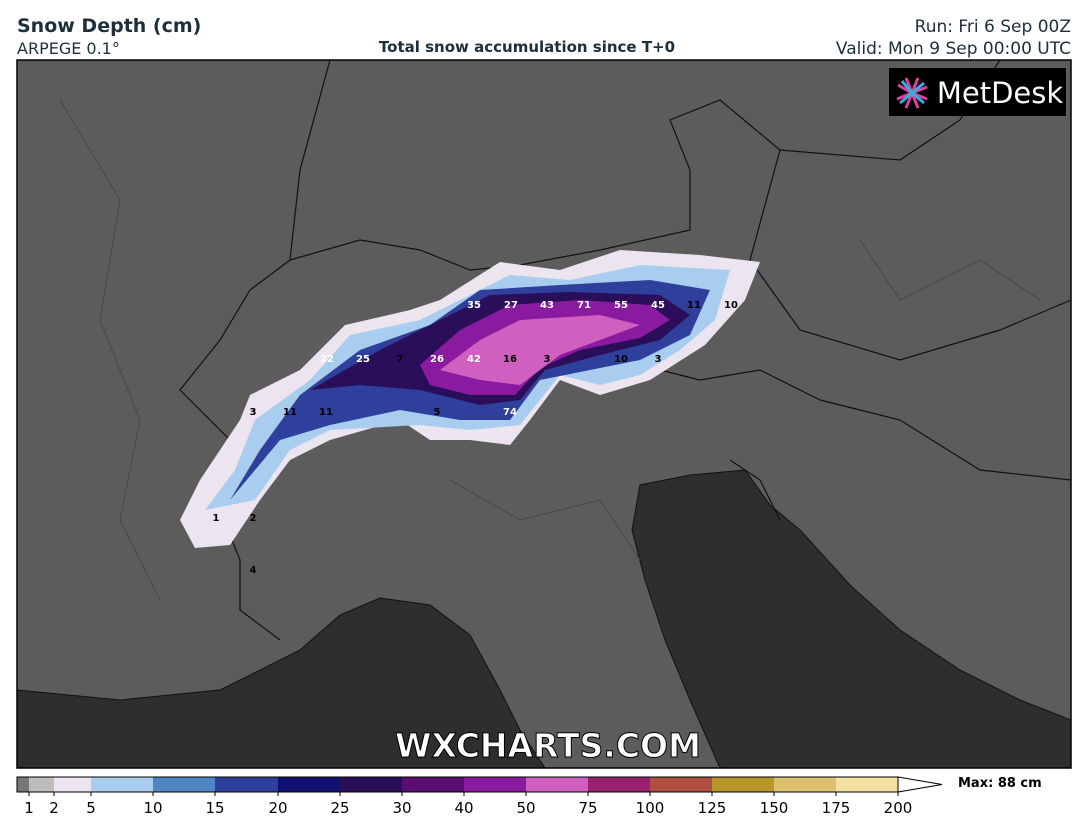  Describe the element at coordinates (474, 305) in the screenshot. I see `map-value-label: 35` at that location.